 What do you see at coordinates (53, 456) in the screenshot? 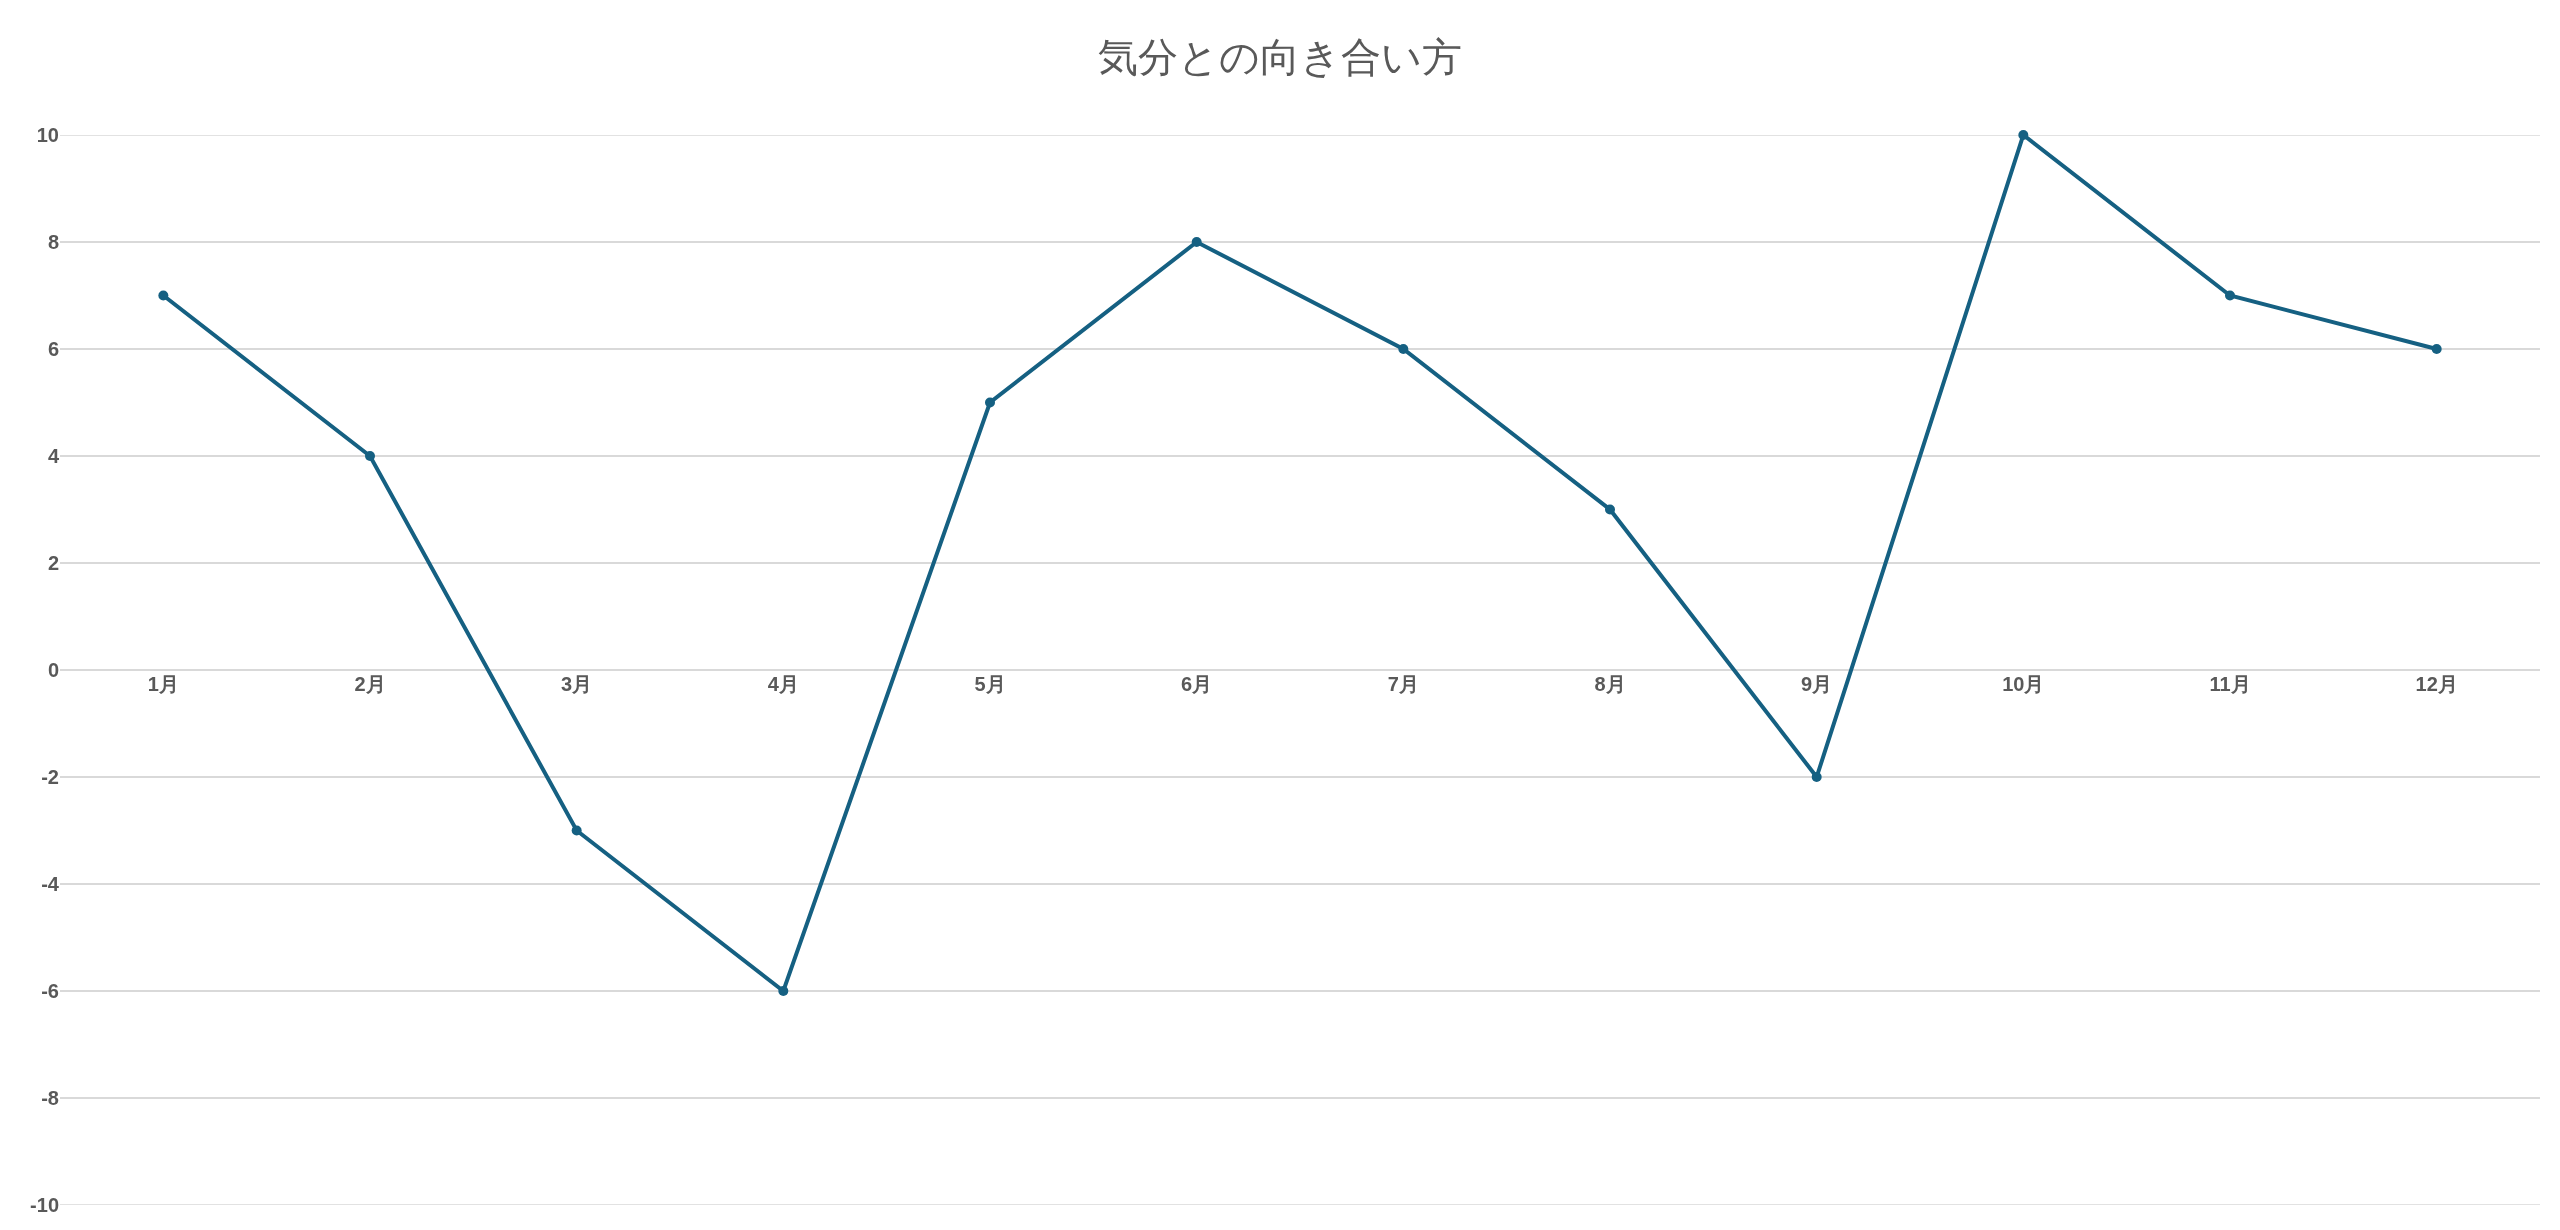
I see `y-tick-label: 4` at bounding box center [53, 456].